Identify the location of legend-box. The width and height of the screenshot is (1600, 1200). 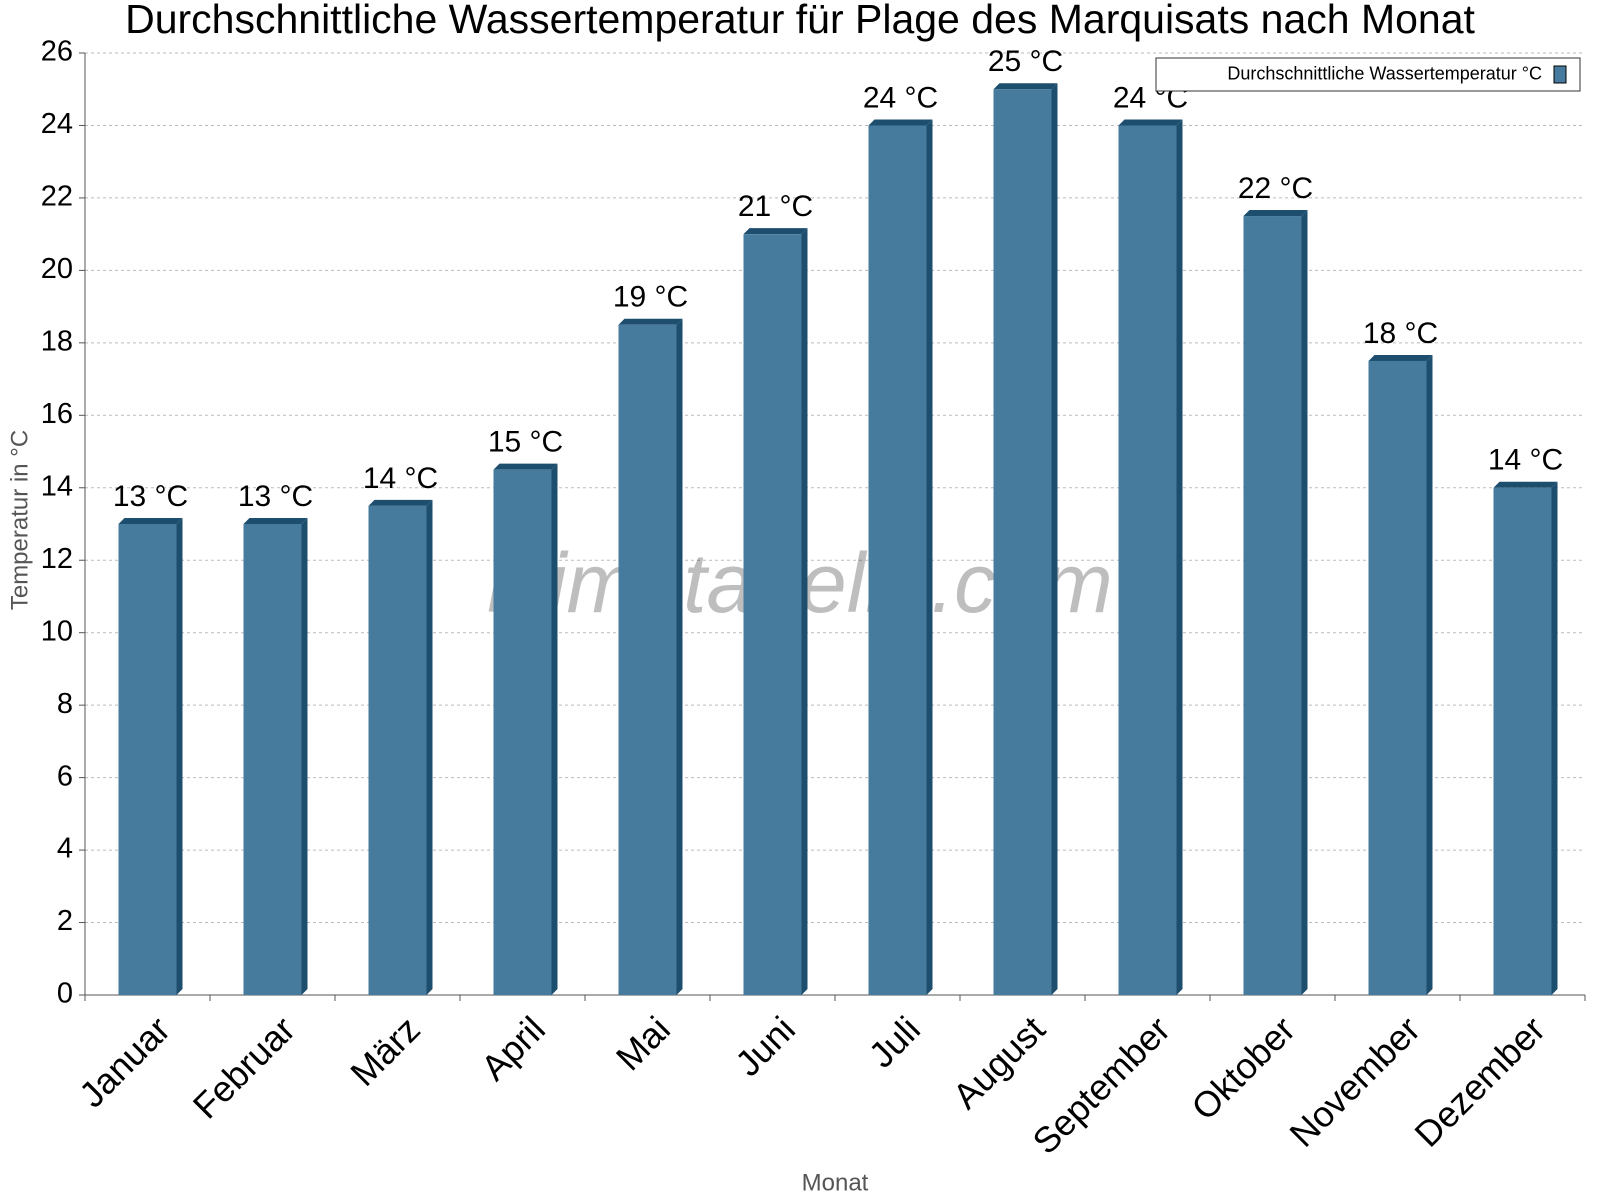
(1368, 74).